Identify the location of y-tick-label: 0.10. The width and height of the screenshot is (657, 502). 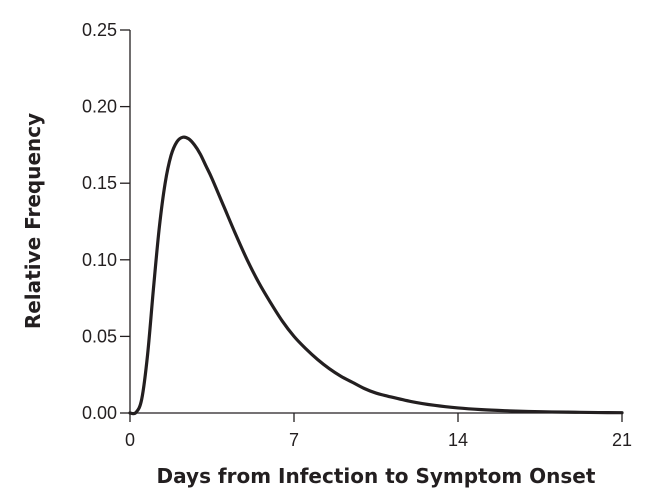
(99, 260).